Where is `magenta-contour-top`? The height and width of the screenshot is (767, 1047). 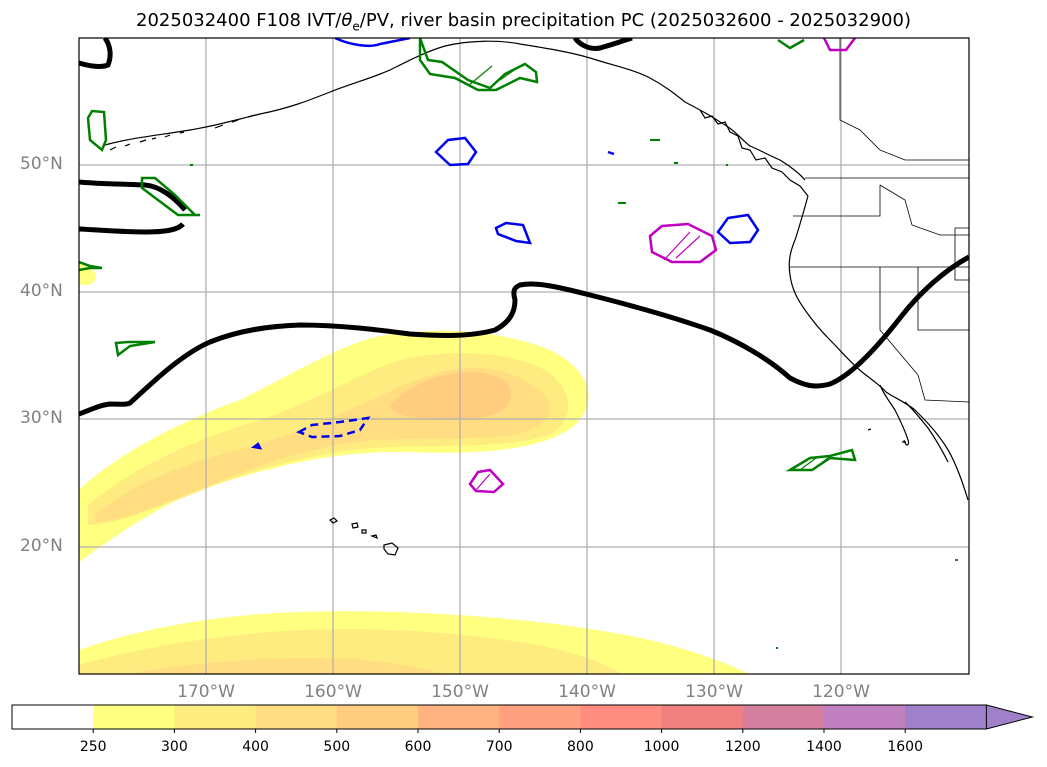
magenta-contour-top is located at coordinates (839, 45).